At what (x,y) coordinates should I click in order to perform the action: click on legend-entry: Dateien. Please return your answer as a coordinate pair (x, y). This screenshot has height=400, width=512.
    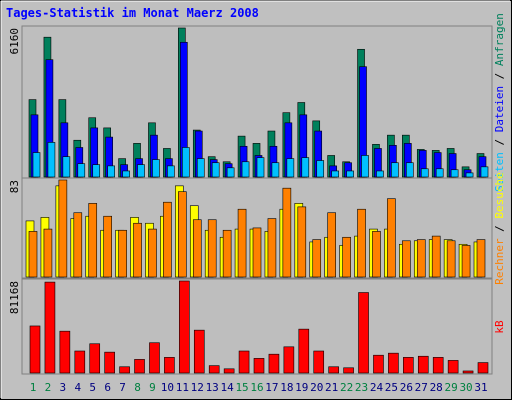
    Looking at the image, I should click on (499, 109).